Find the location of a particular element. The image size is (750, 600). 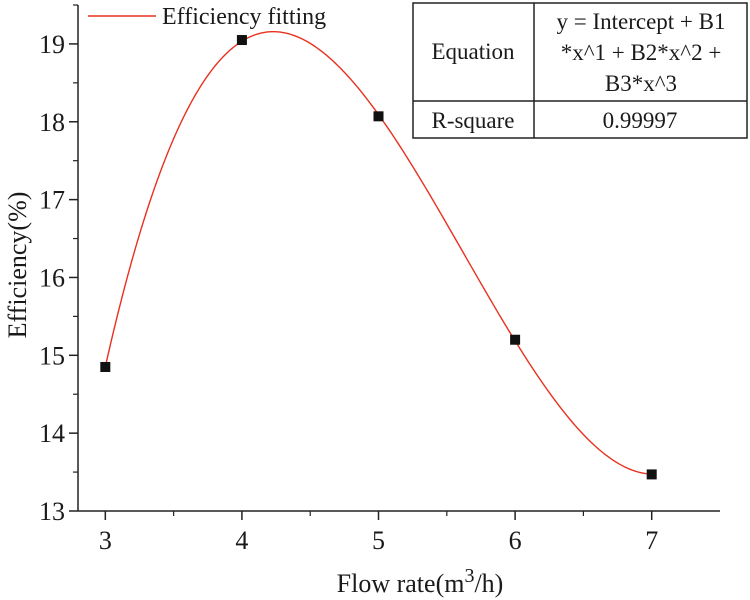

fit-table-border is located at coordinates (580, 70).